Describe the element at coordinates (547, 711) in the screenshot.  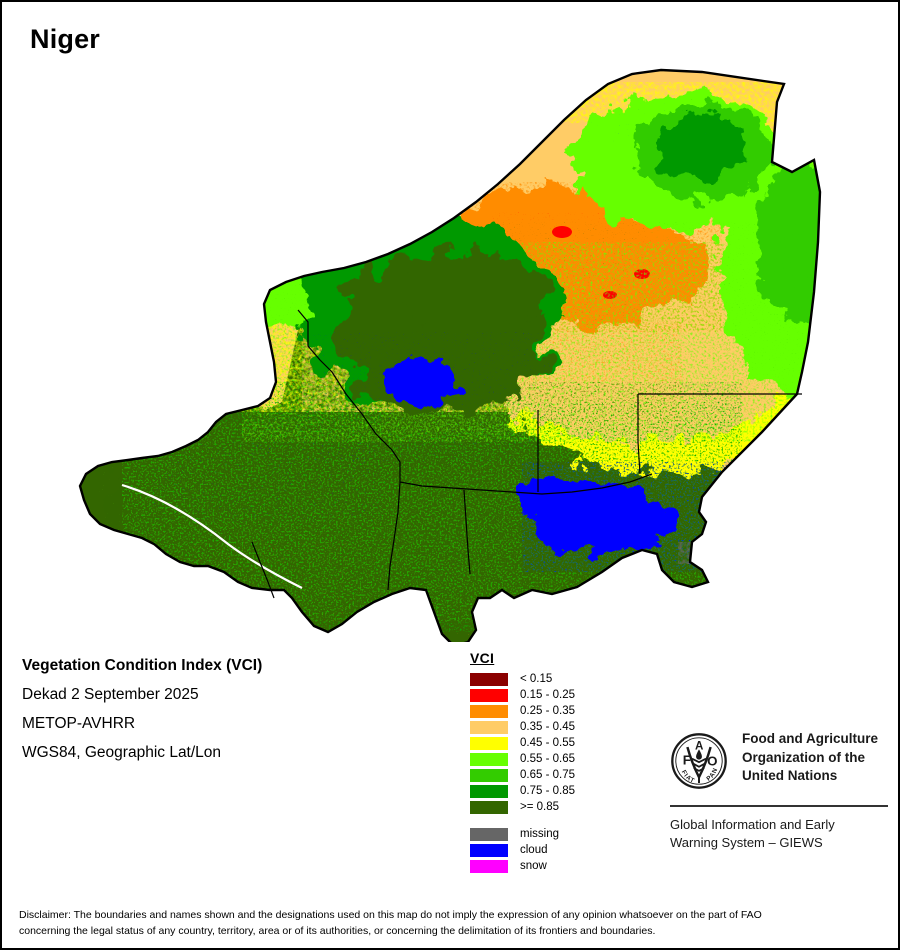
I see `legend-label: 0.25 - 0.35` at that location.